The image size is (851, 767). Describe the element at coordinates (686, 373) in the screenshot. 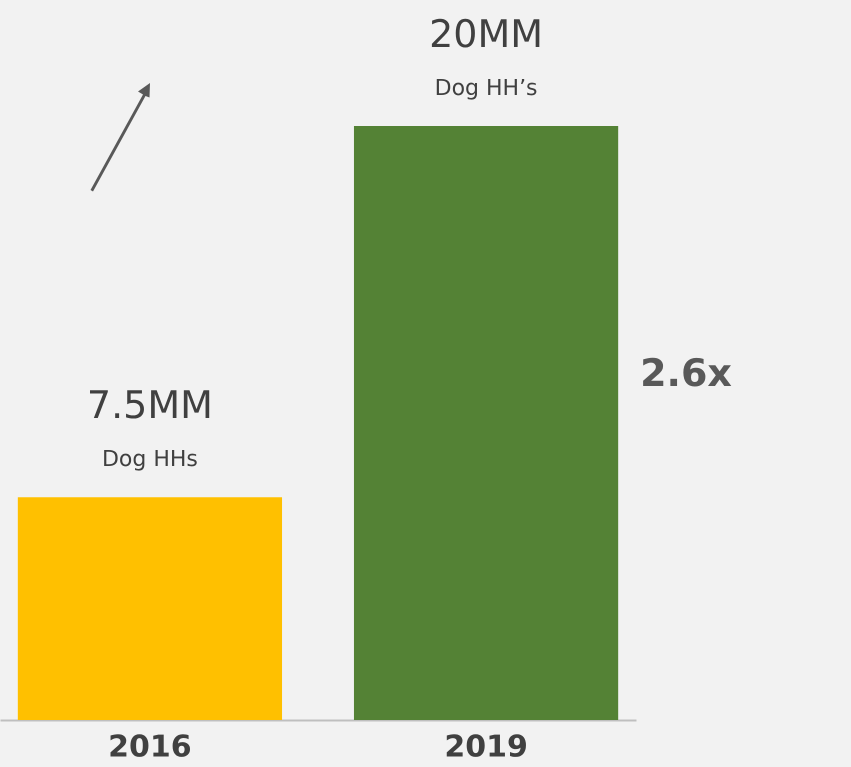

I see `text: 2.6x` at that location.